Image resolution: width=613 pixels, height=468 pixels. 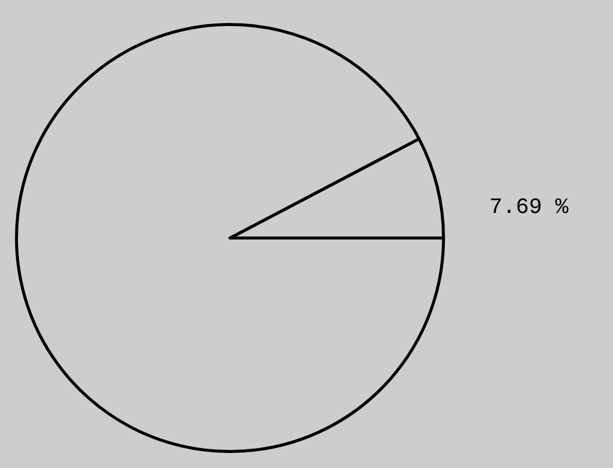 What do you see at coordinates (529, 207) in the screenshot?
I see `data-label: 7.69 %` at bounding box center [529, 207].